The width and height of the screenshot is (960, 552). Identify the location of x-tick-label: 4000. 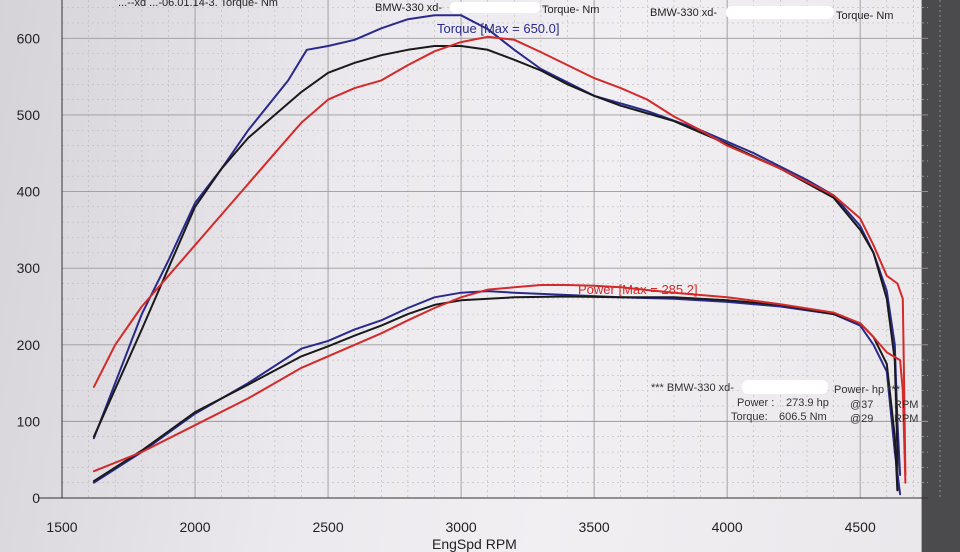
(727, 527).